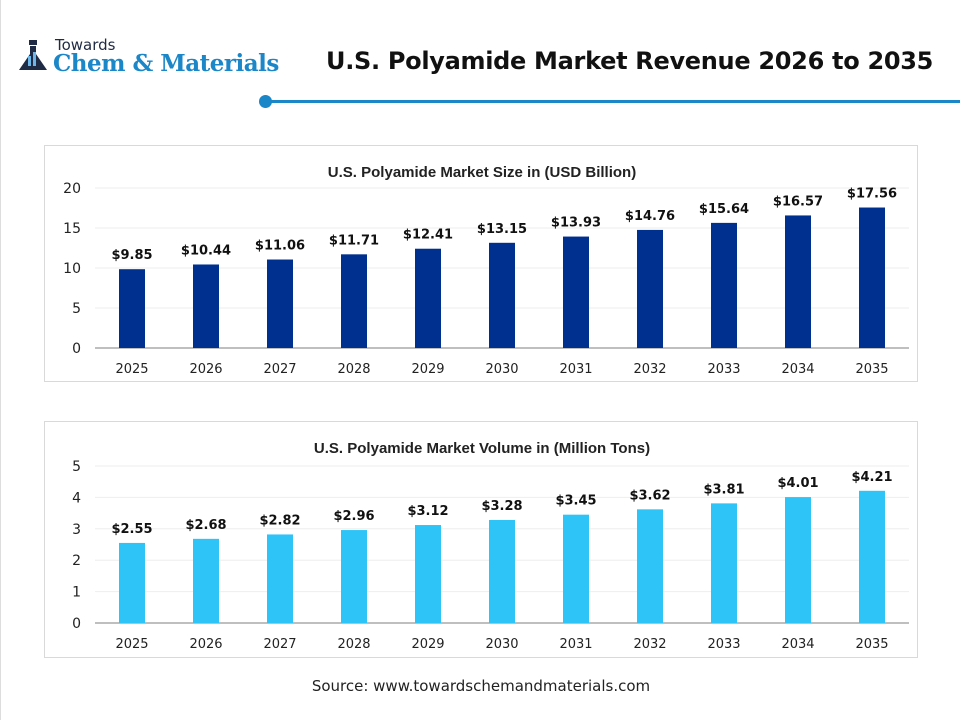  I want to click on y-tick-label: 20, so click(72, 189).